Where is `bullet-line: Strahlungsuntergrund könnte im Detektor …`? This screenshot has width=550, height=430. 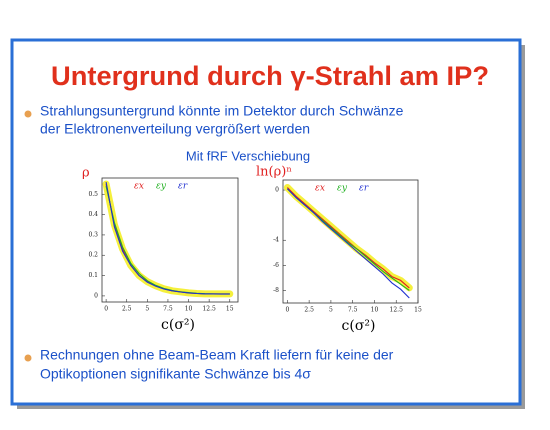
bullet-line: Strahlungsuntergrund könnte im Detektor … is located at coordinates (222, 111).